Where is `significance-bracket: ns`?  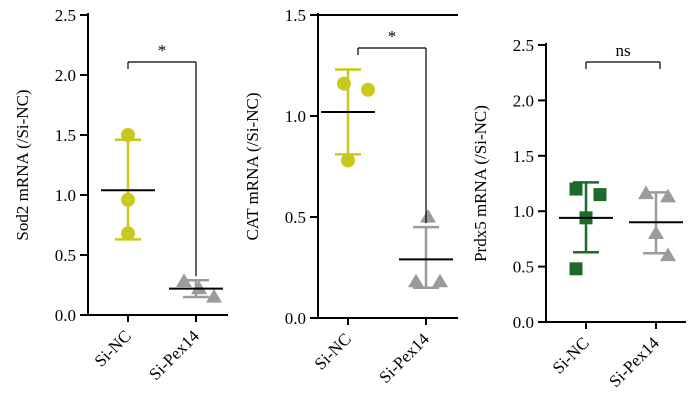
significance-bracket: ns is located at coordinates (623, 55).